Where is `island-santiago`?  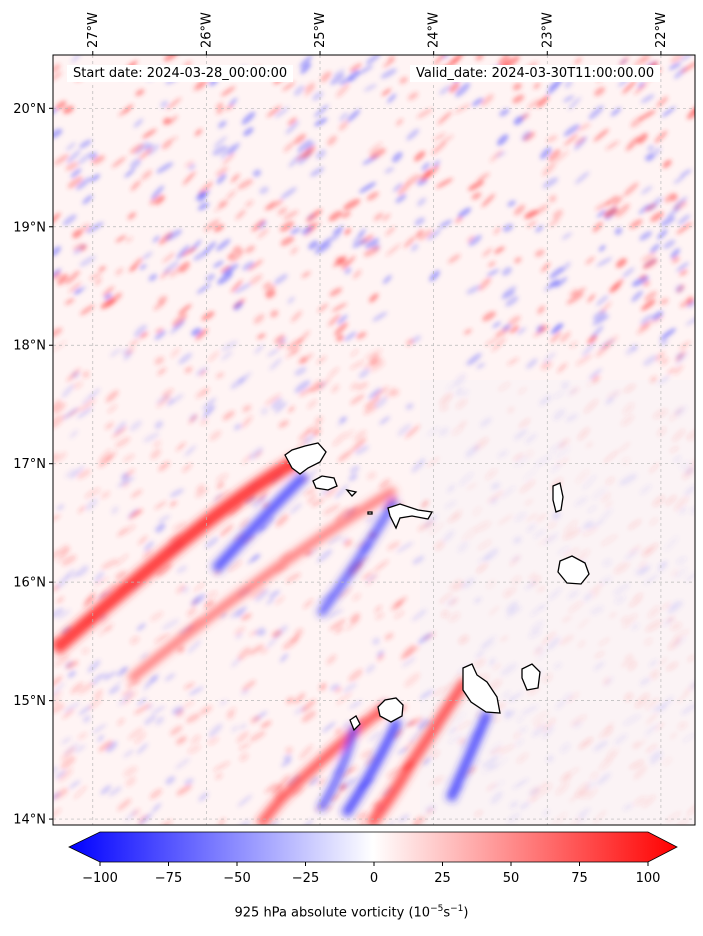 island-santiago is located at coordinates (481, 688).